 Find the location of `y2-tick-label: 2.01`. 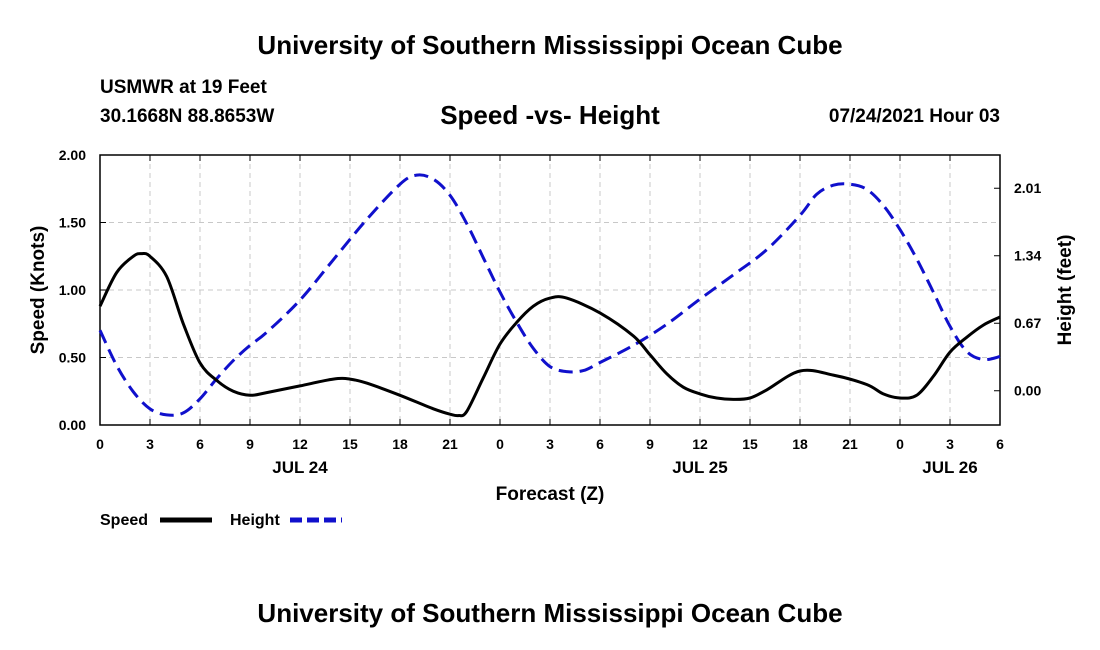

y2-tick-label: 2.01 is located at coordinates (1027, 188).